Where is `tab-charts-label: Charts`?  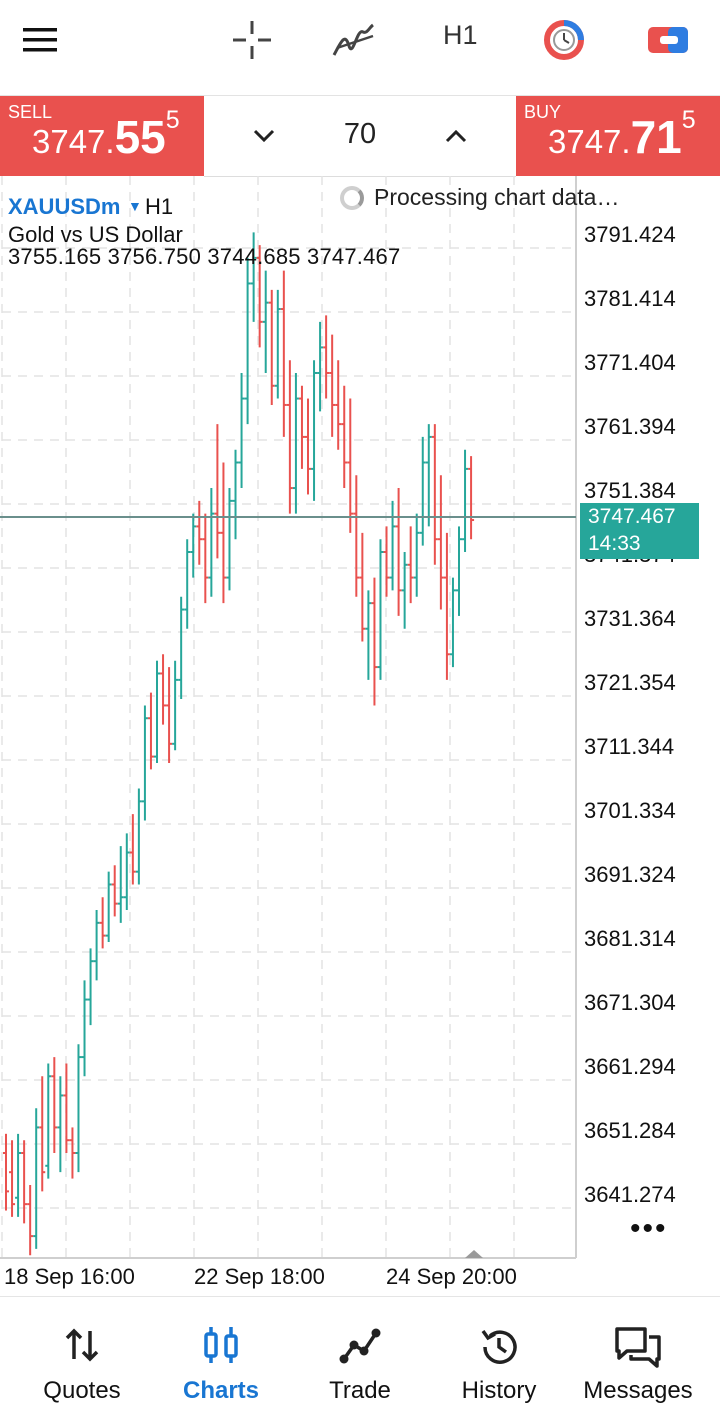 tab-charts-label: Charts is located at coordinates (221, 1390).